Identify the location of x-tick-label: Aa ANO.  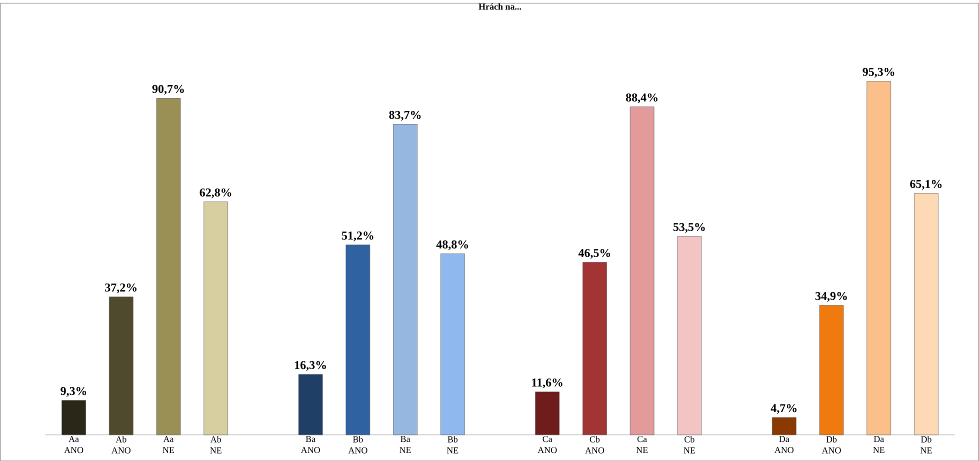
(74, 444).